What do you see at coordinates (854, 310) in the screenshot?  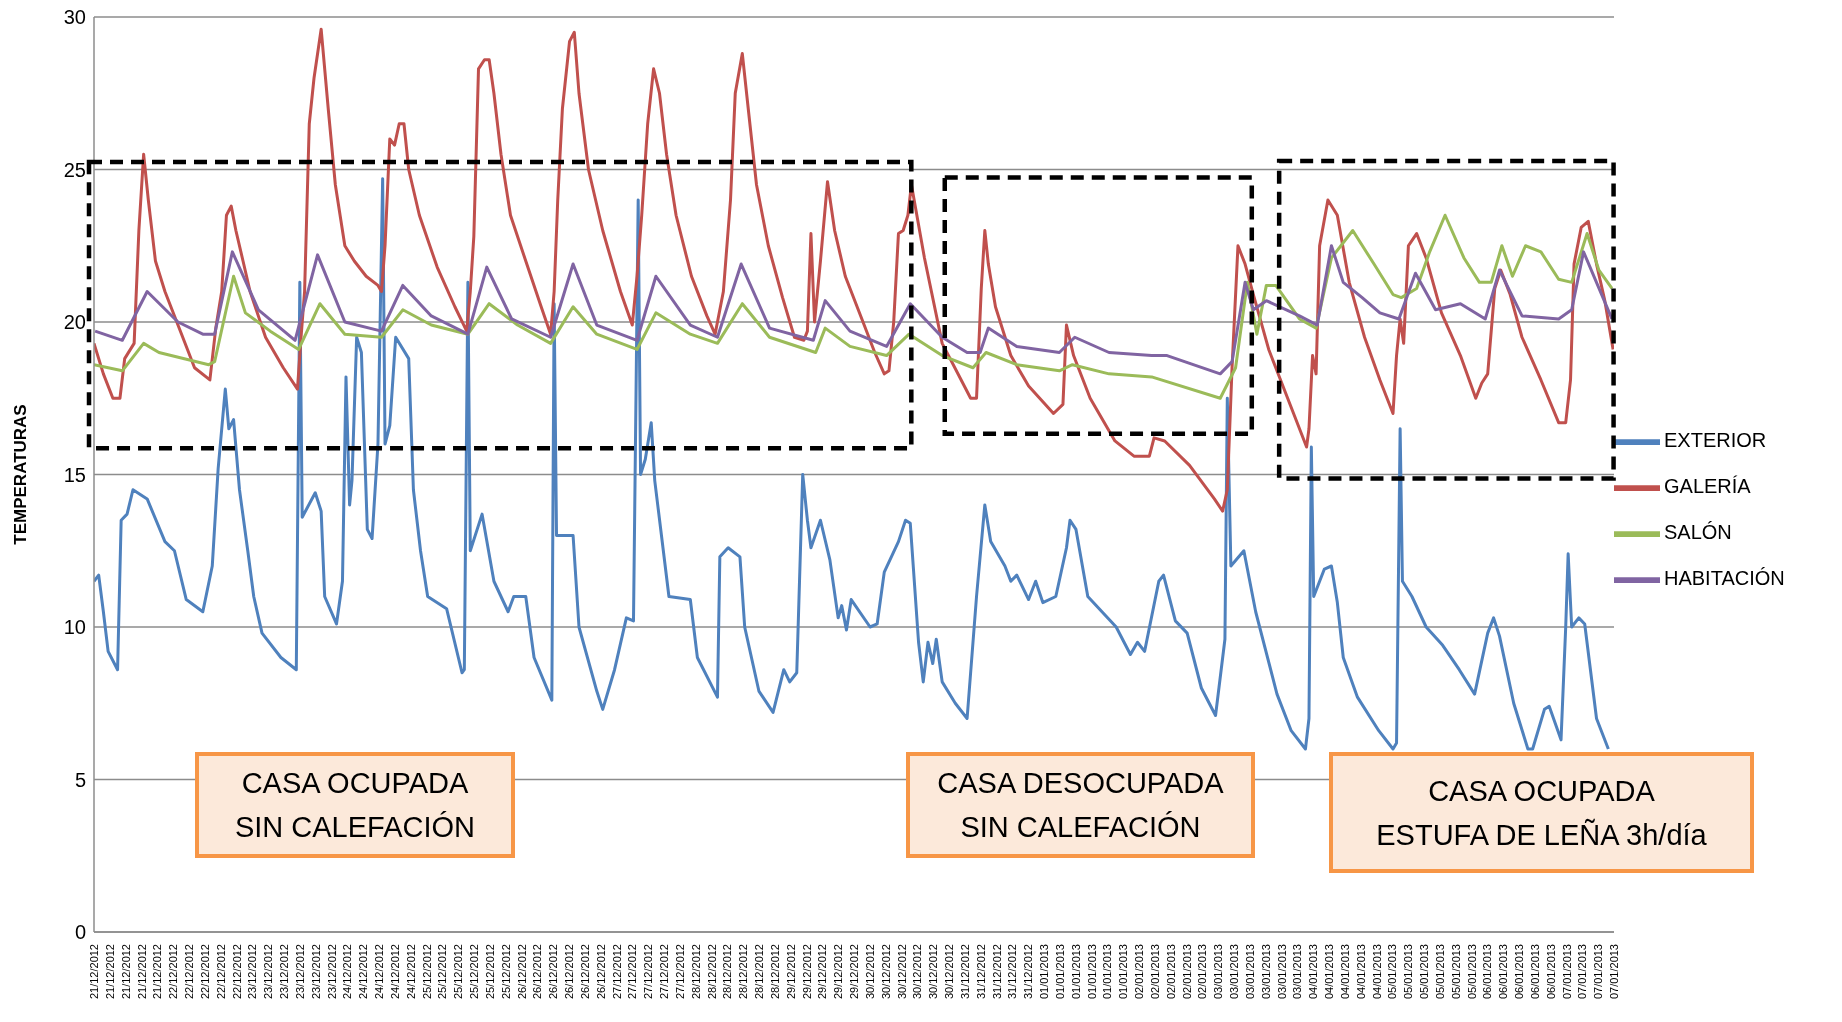 I see `line-series` at bounding box center [854, 310].